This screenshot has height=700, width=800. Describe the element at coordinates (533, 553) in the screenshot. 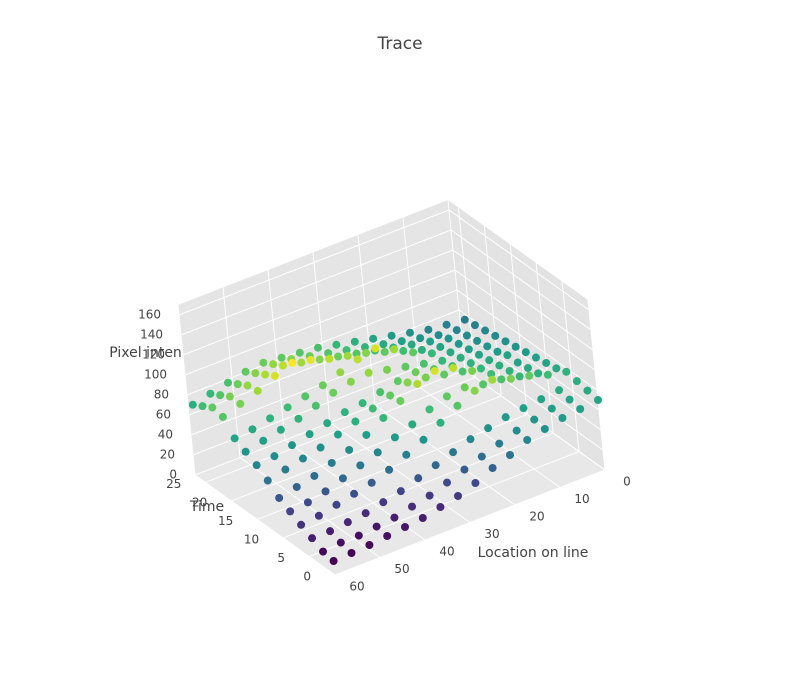

I see `x-axis-title: Location on line` at that location.